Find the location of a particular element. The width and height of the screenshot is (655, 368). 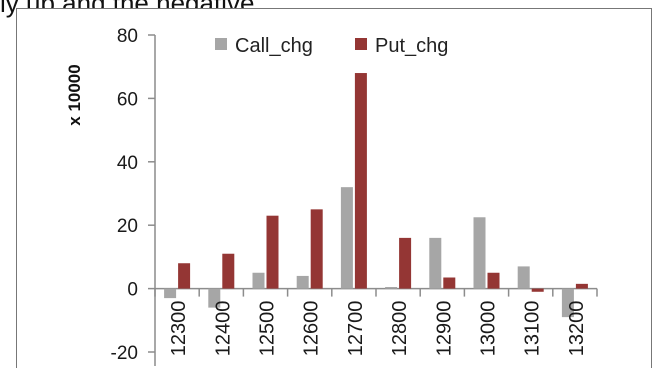

legend-swatch-put-chg is located at coordinates (361, 44).